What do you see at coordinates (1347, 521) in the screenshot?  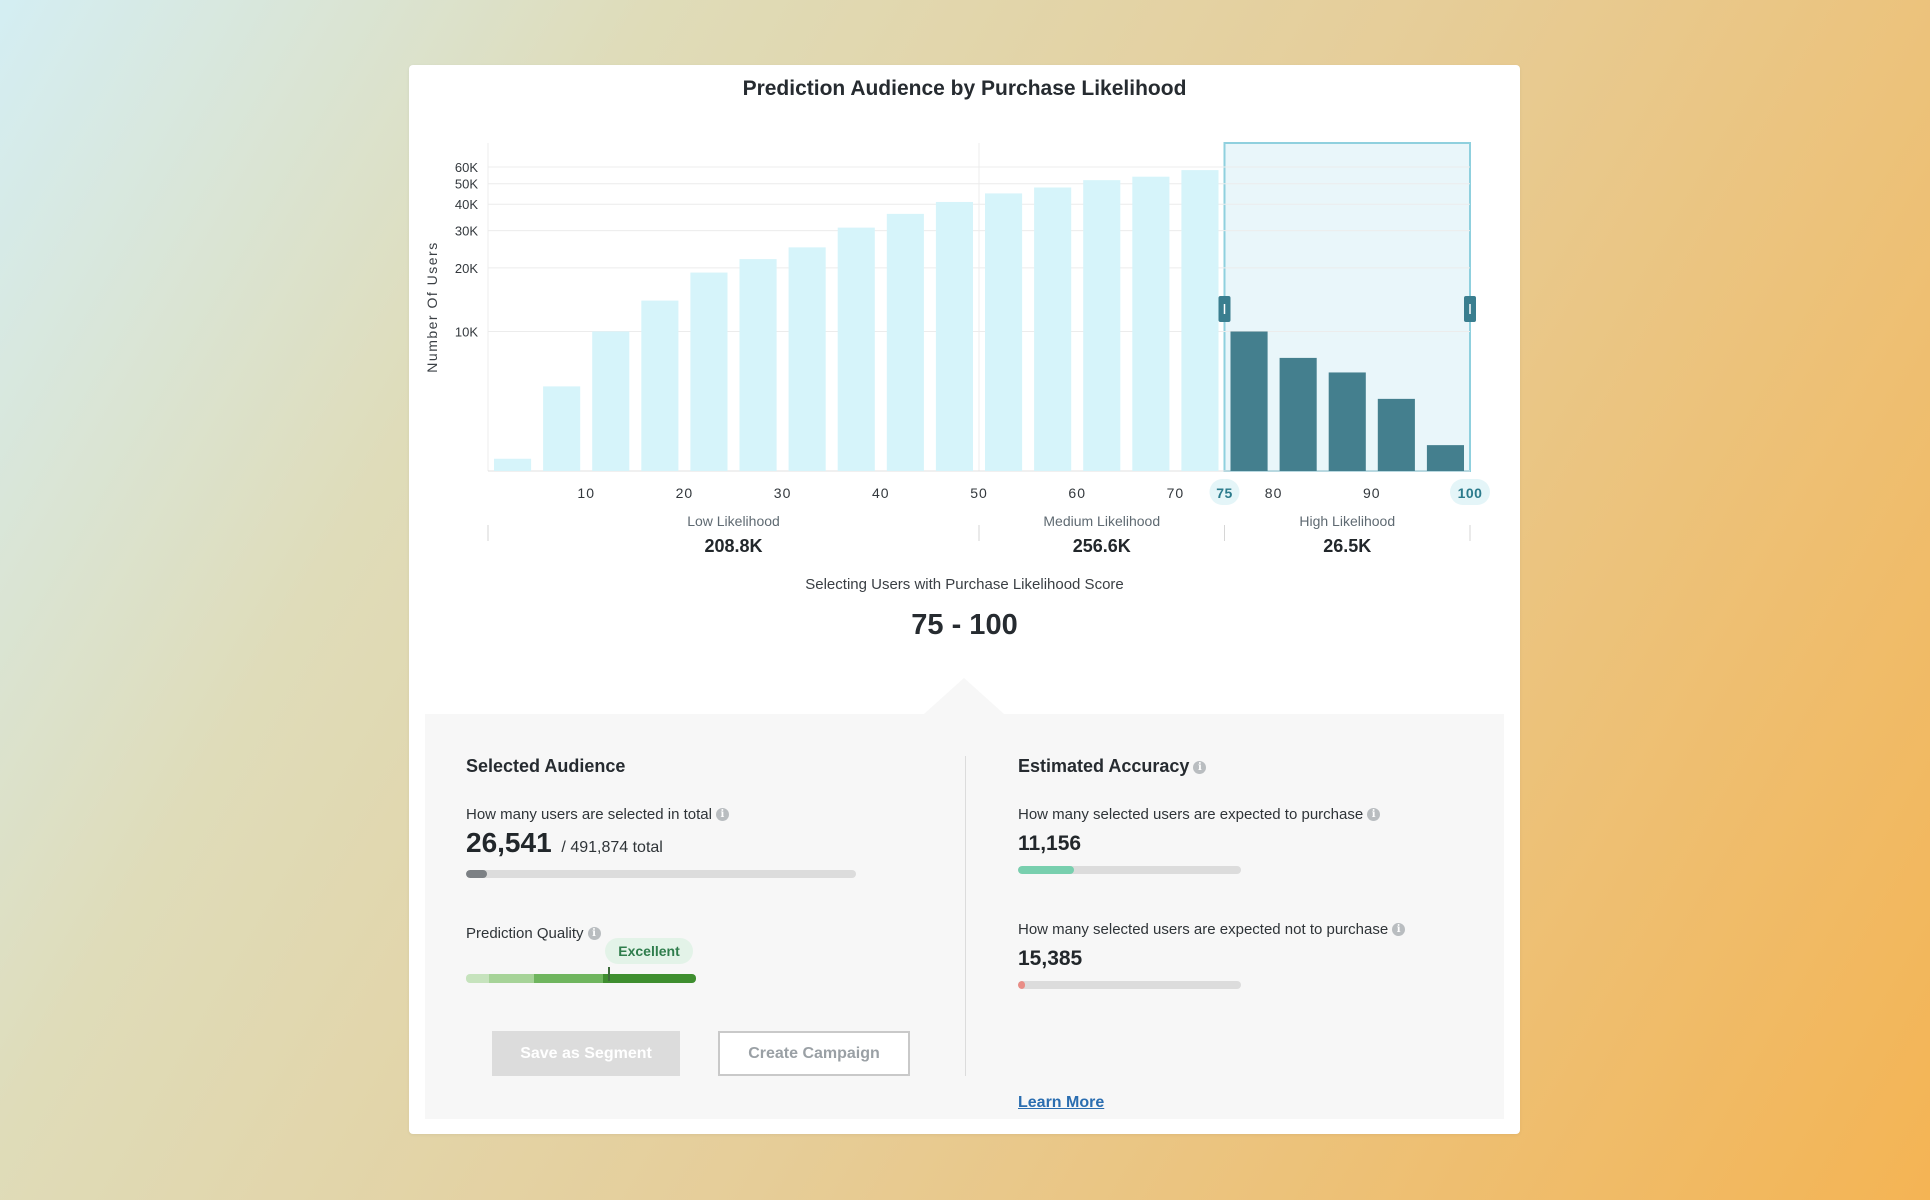 I see `band-label: High Likelihood` at bounding box center [1347, 521].